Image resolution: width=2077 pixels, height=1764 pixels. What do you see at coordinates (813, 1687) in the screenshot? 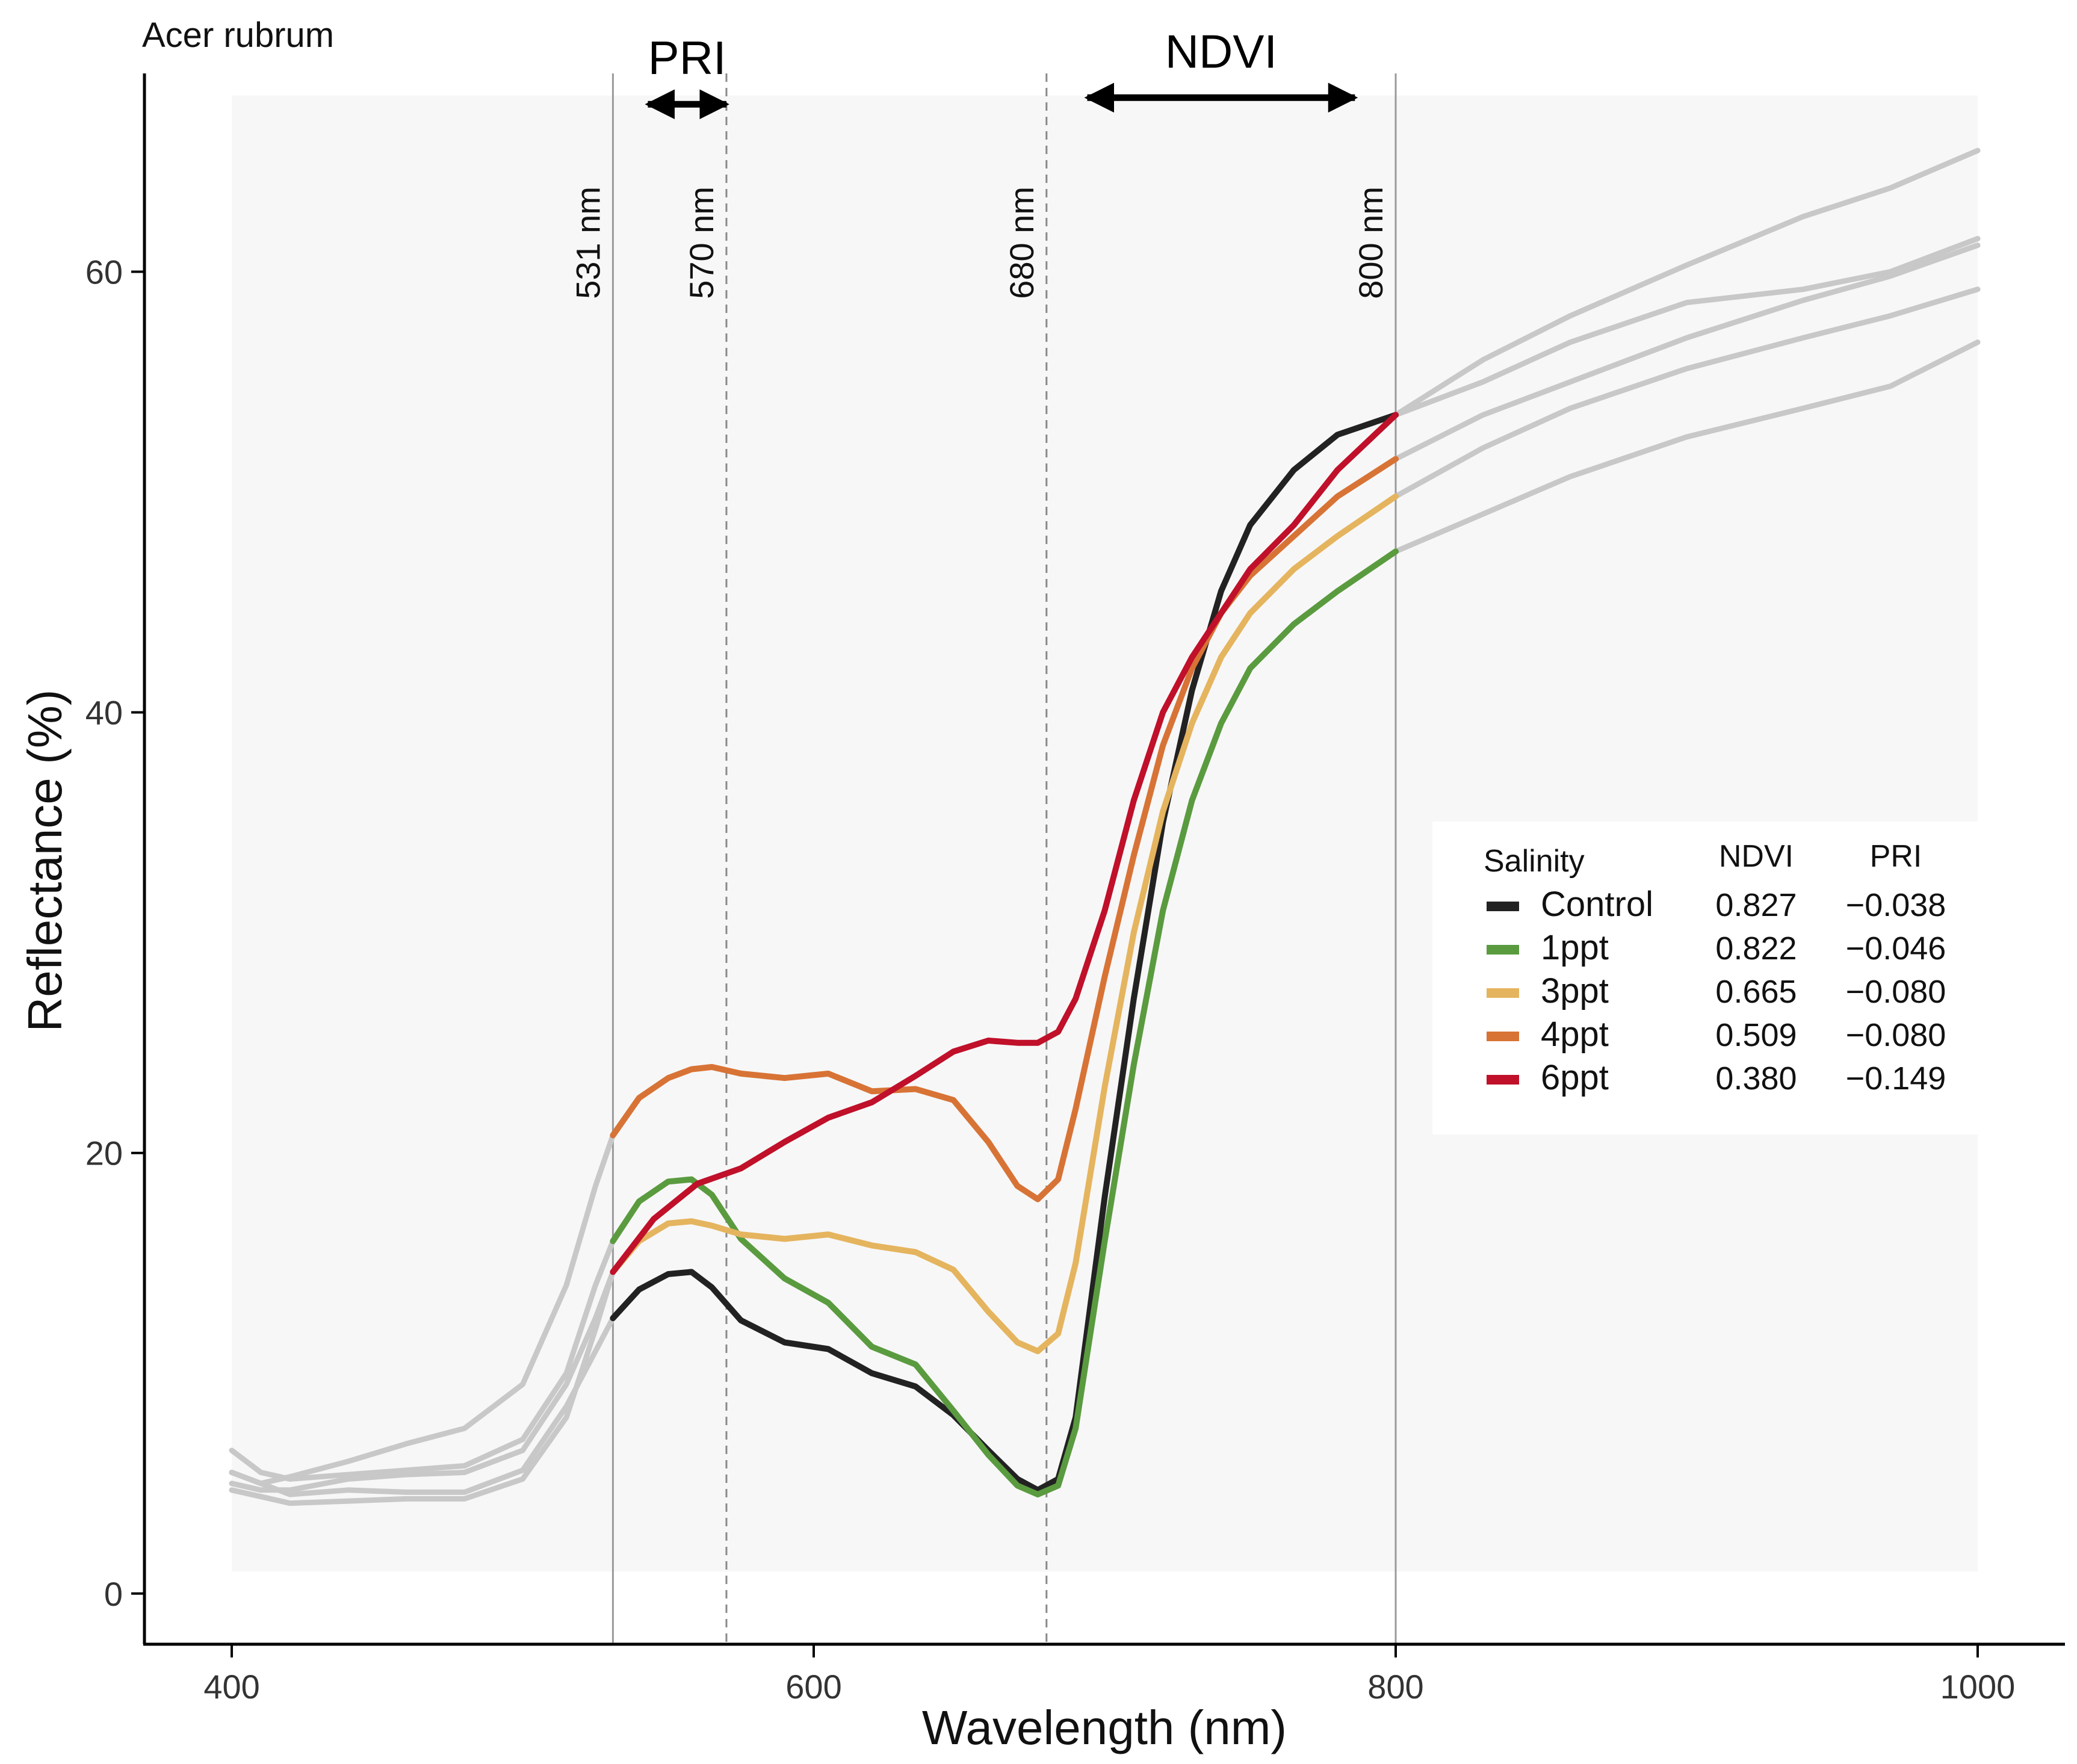
I see `x-tick-label-600: 600` at bounding box center [813, 1687].